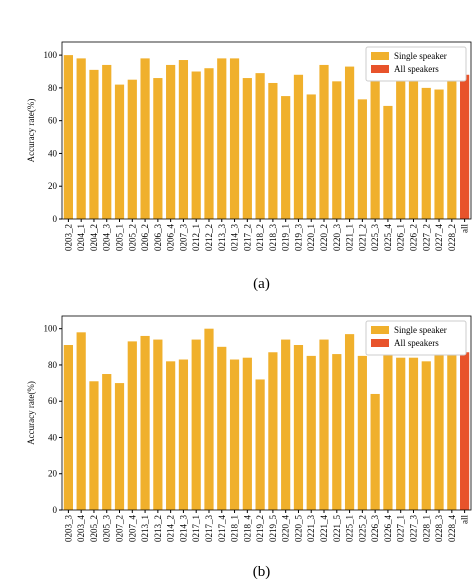 The image size is (474, 586). Describe the element at coordinates (362, 237) in the screenshot. I see `x-tick-label: 0221_2` at that location.